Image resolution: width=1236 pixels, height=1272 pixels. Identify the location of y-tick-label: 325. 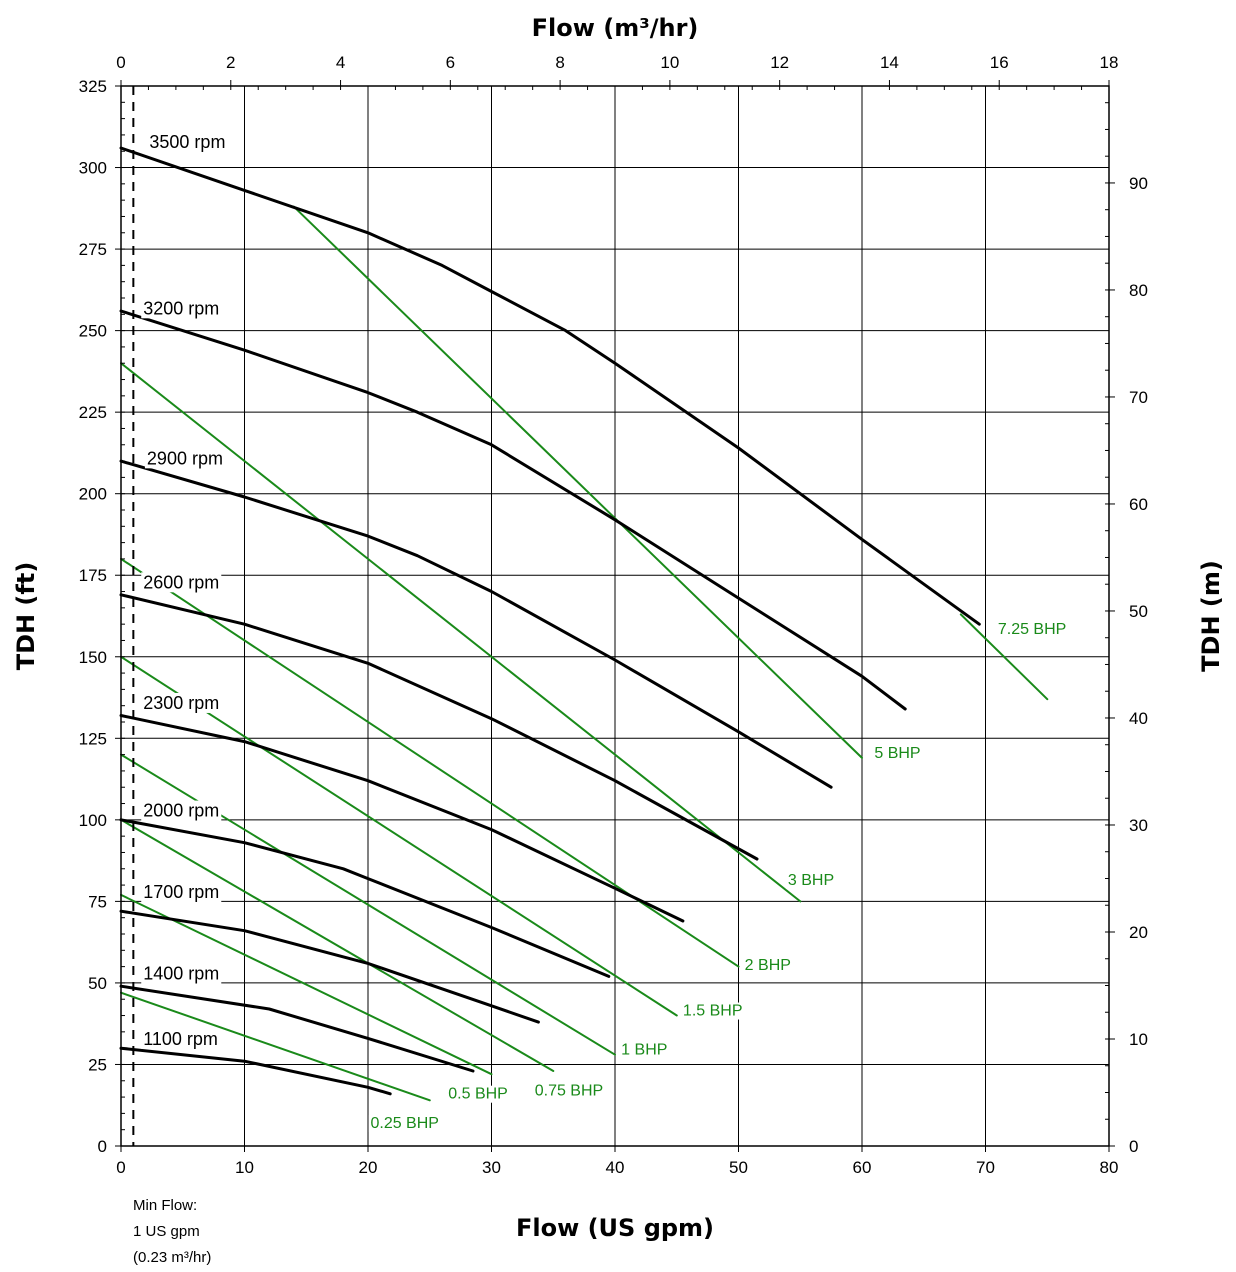
(93, 86).